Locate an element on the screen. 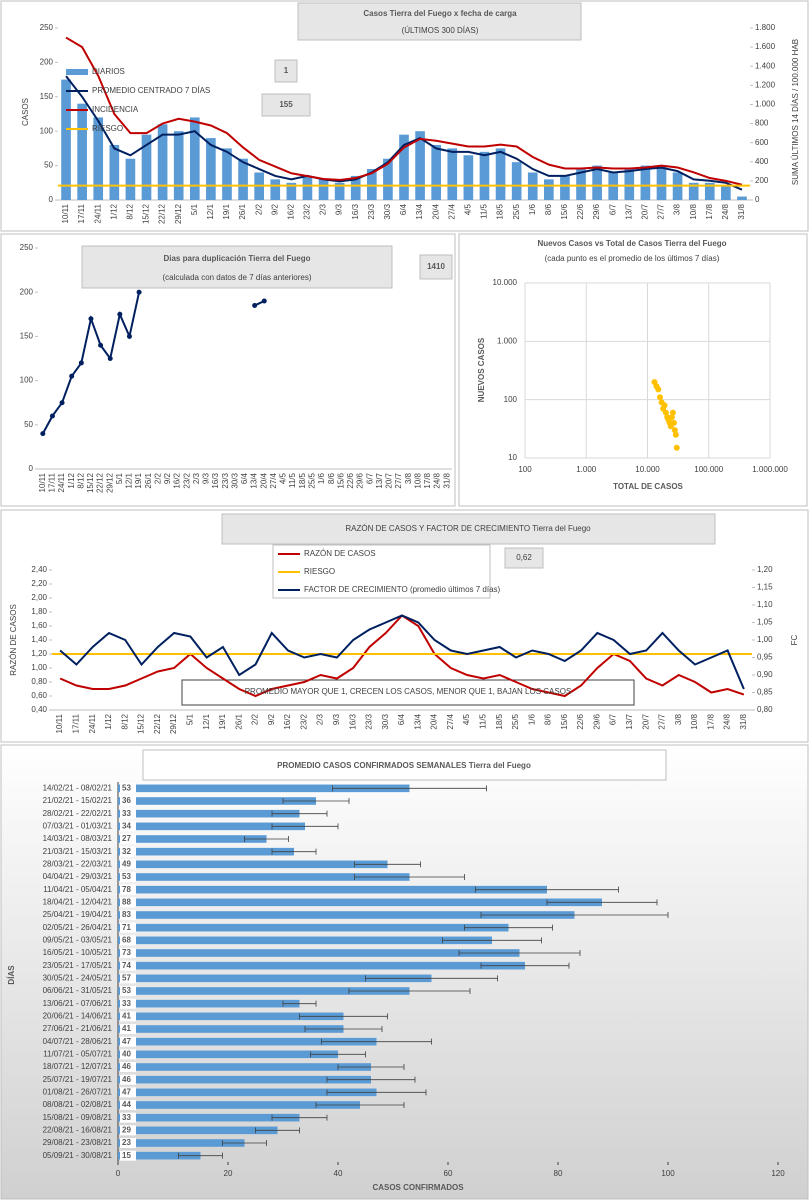 The width and height of the screenshot is (809, 1200). y-tick-label: 1,80 is located at coordinates (39, 611).